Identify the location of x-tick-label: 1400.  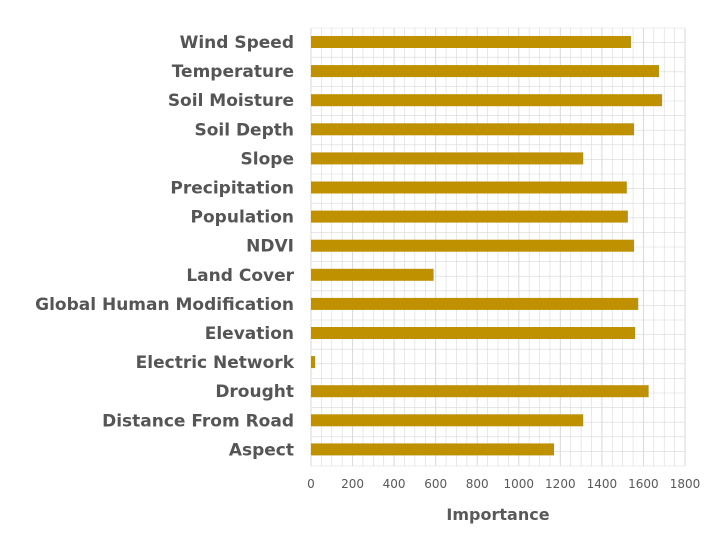
(602, 484).